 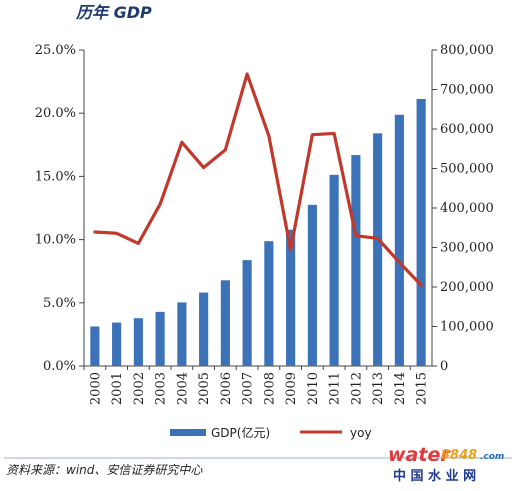 I want to click on watermark-logo: water 8848 .com 中 国 水 业 网, so click(x=446, y=464).